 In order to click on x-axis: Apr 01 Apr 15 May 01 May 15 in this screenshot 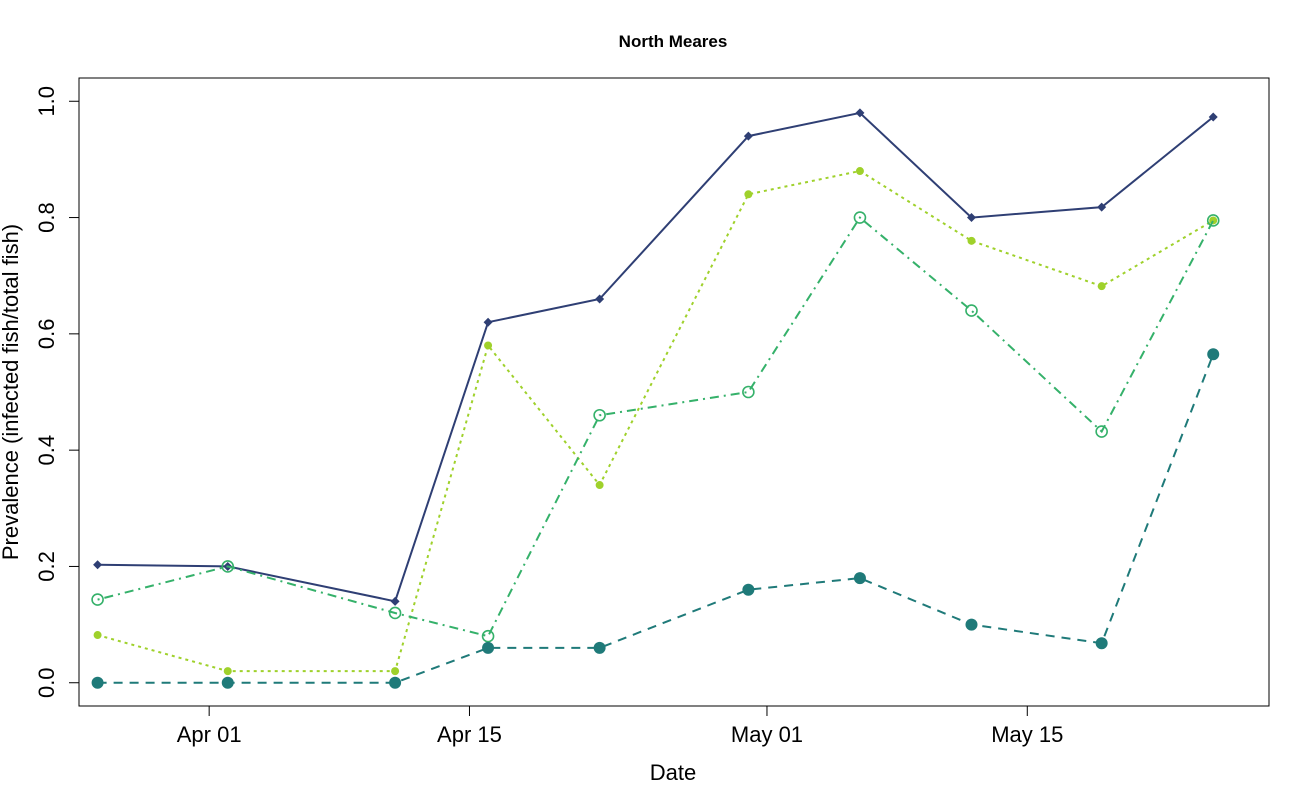, I will do `click(620, 726)`.